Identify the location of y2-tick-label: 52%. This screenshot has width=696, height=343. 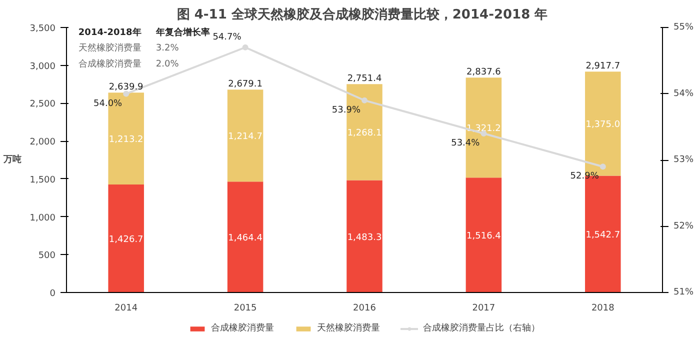
(684, 226).